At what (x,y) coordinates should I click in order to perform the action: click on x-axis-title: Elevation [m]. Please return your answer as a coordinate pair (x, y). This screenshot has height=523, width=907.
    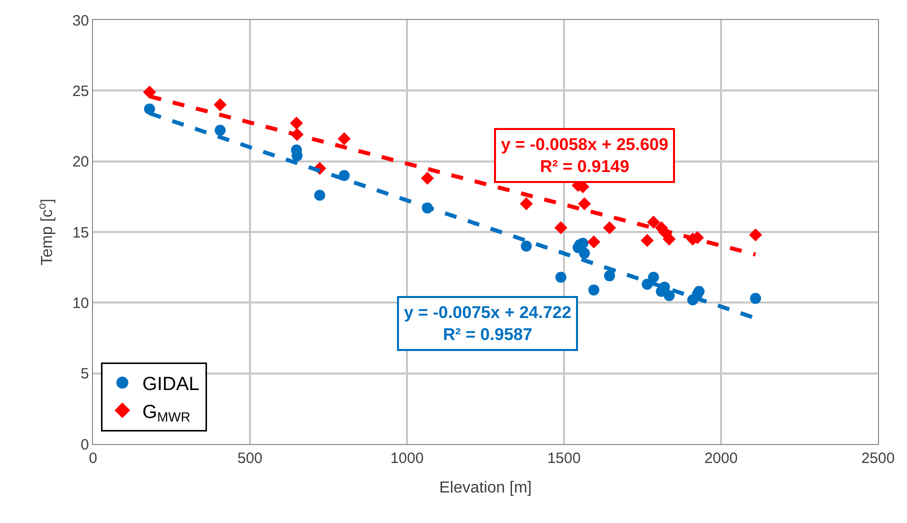
    Looking at the image, I should click on (485, 488).